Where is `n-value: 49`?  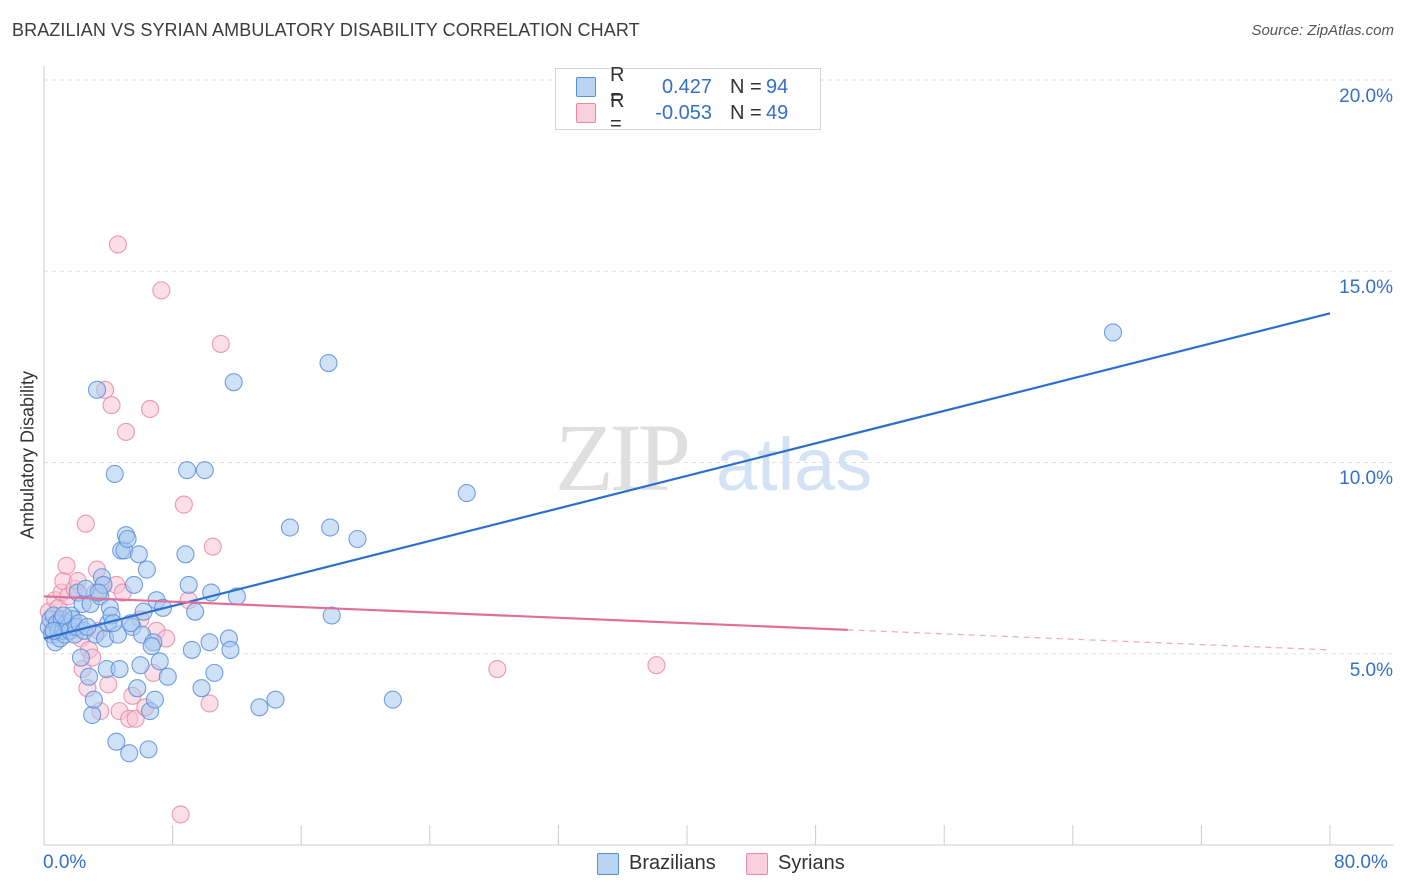
n-value: 49 is located at coordinates (777, 112).